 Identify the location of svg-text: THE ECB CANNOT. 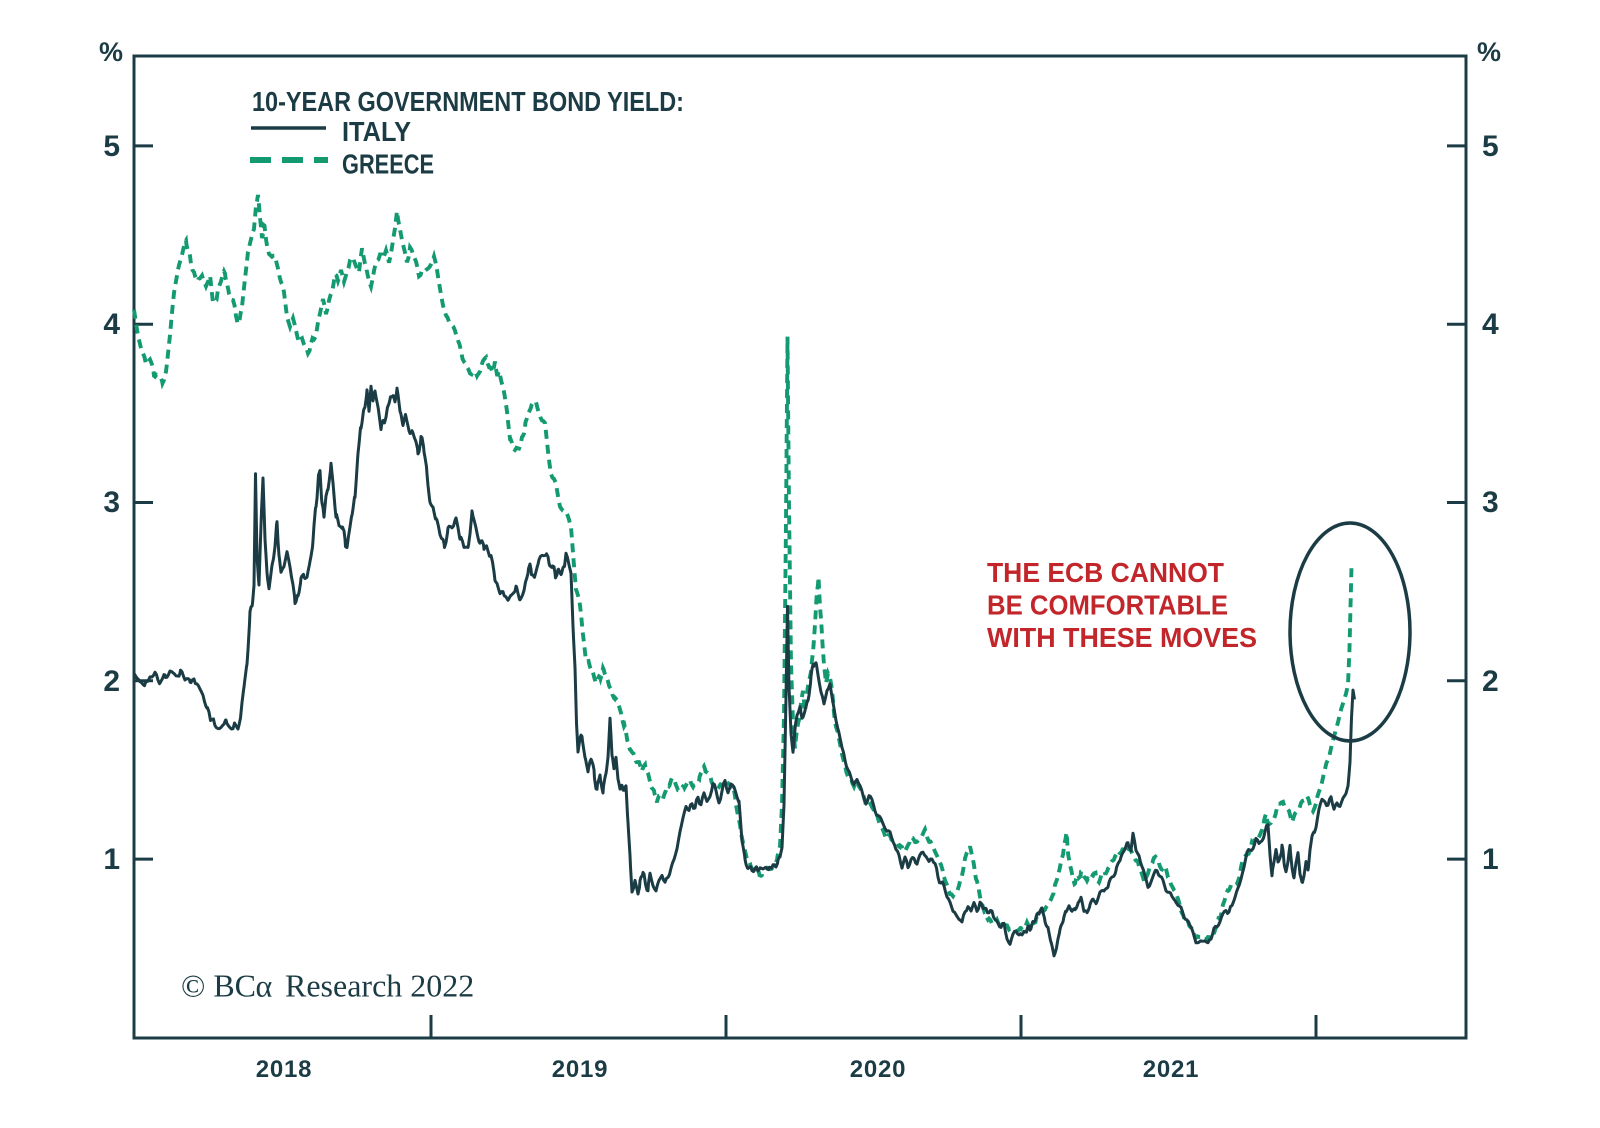
(1105, 572).